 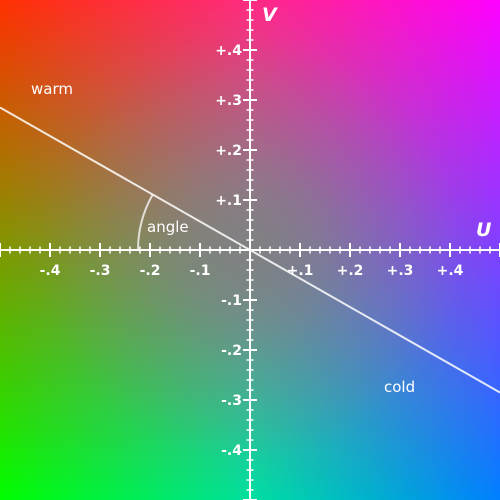 I want to click on u-tick-label: -.3, so click(x=100, y=271).